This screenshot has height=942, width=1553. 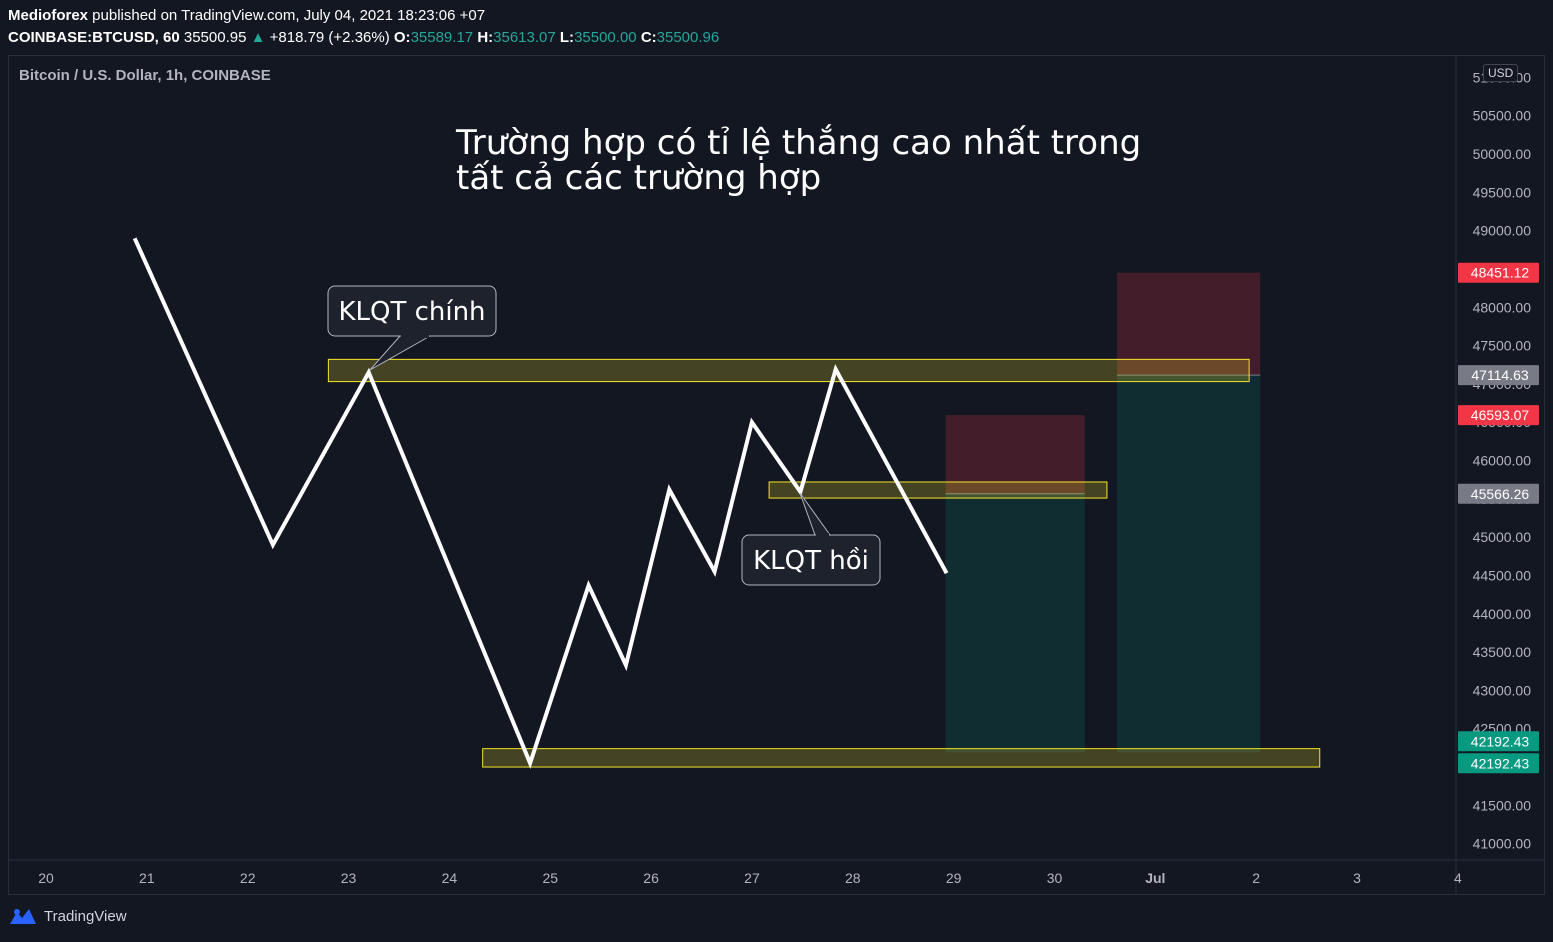 What do you see at coordinates (1502, 116) in the screenshot?
I see `price-tick-label: 50500.00` at bounding box center [1502, 116].